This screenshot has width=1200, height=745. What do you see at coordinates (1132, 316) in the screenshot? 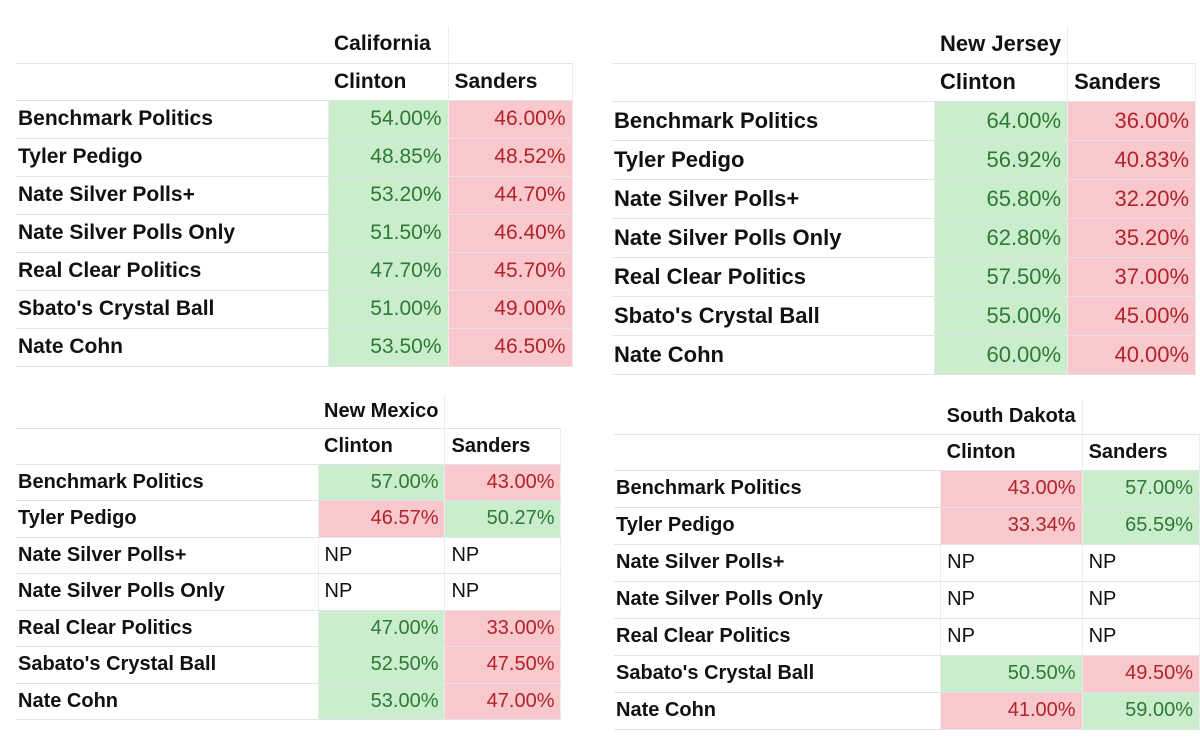
I see `sanders-value: 45.00%` at bounding box center [1132, 316].